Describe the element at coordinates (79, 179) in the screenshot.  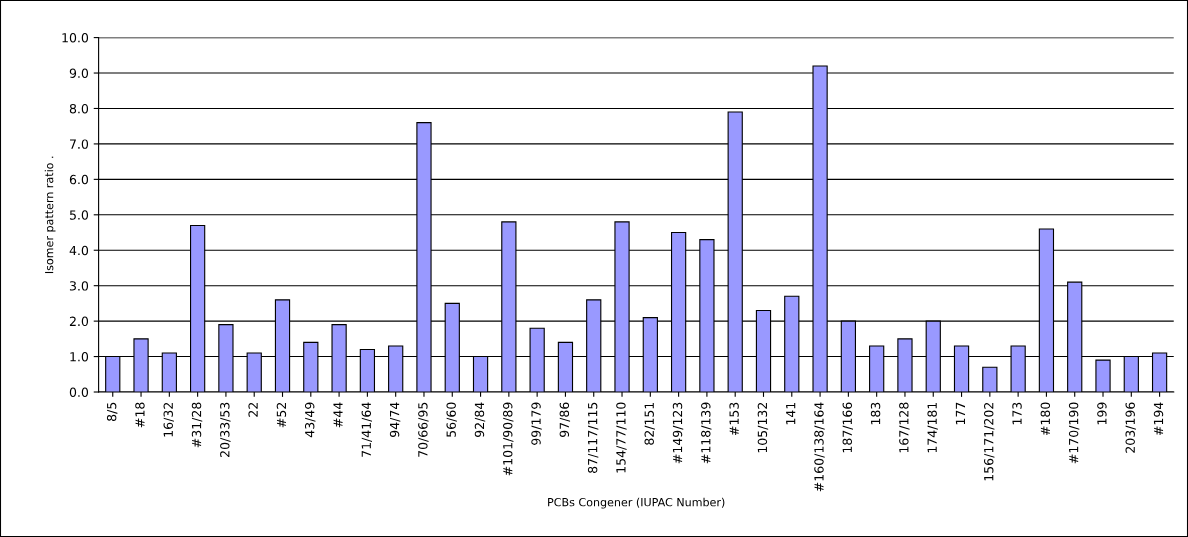
I see `y-tick-label: 6.0` at that location.